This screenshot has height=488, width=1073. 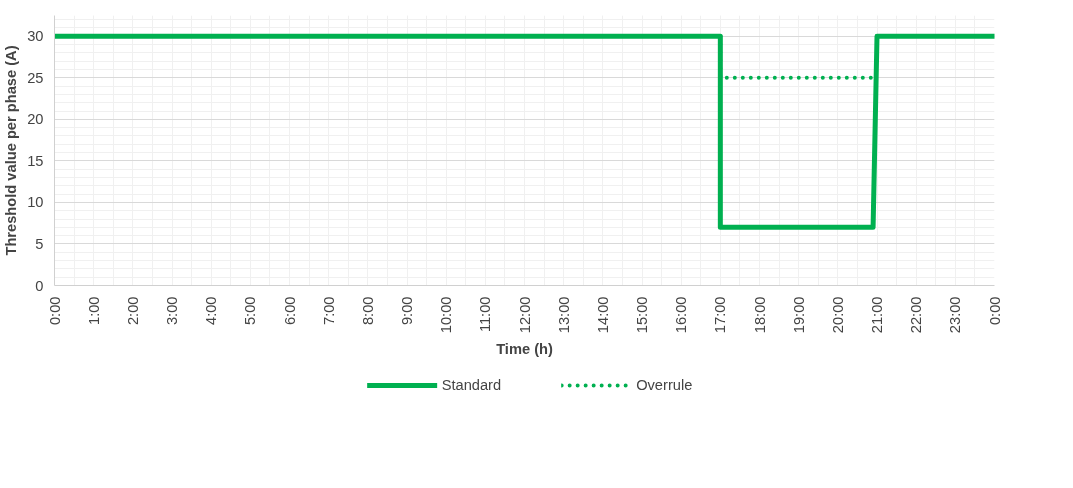 I want to click on x-tick-label: 17:00, so click(x=720, y=315).